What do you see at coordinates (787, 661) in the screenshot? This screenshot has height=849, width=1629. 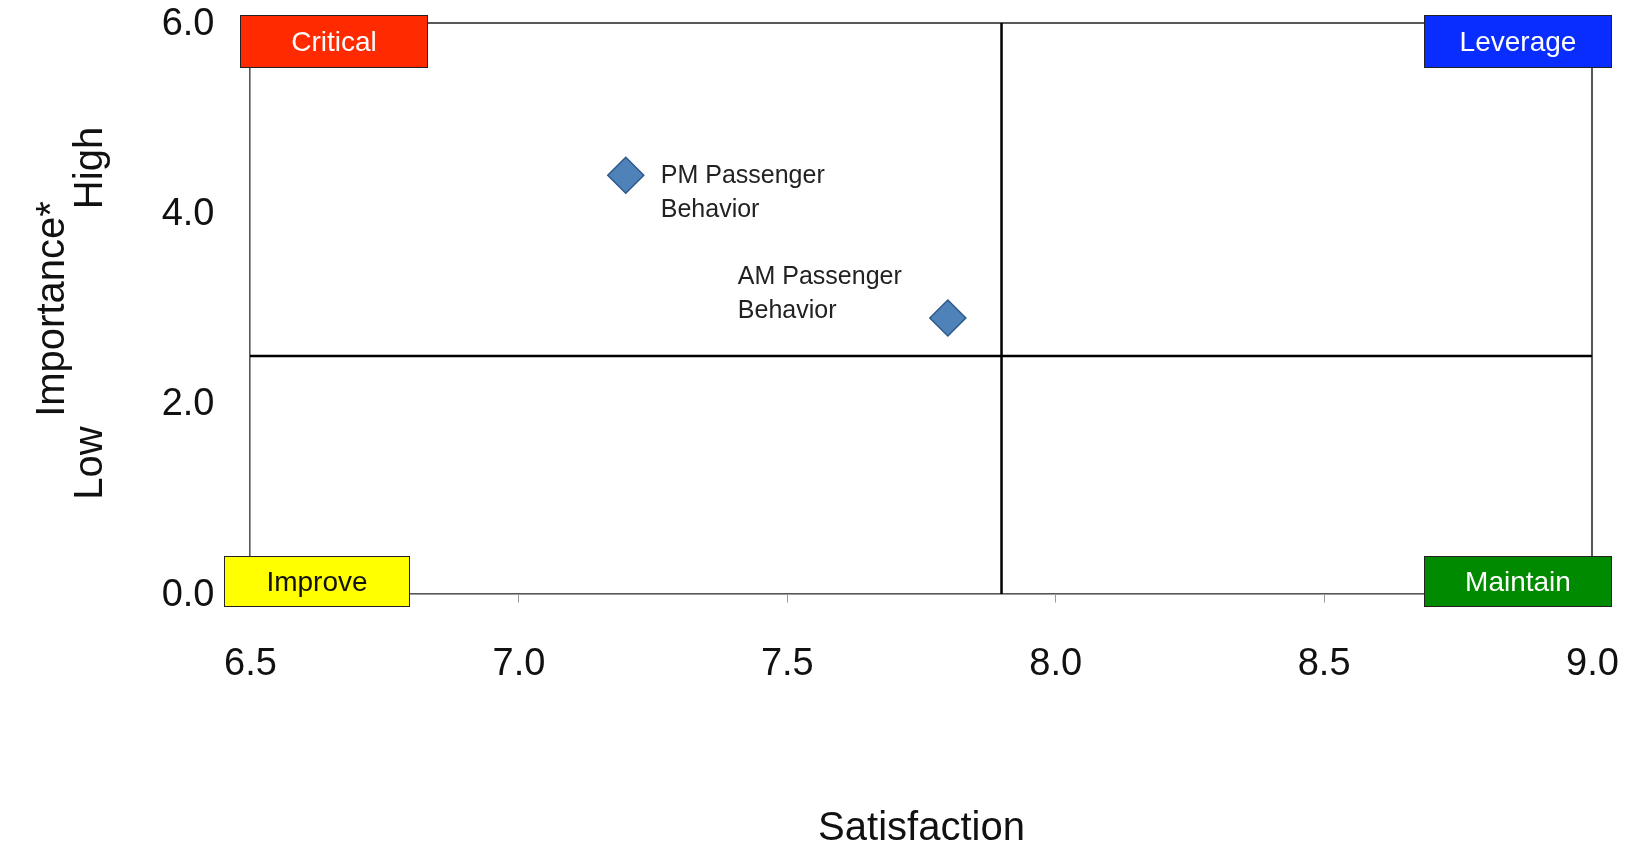 I see `x-tick-label: 7.5` at bounding box center [787, 661].